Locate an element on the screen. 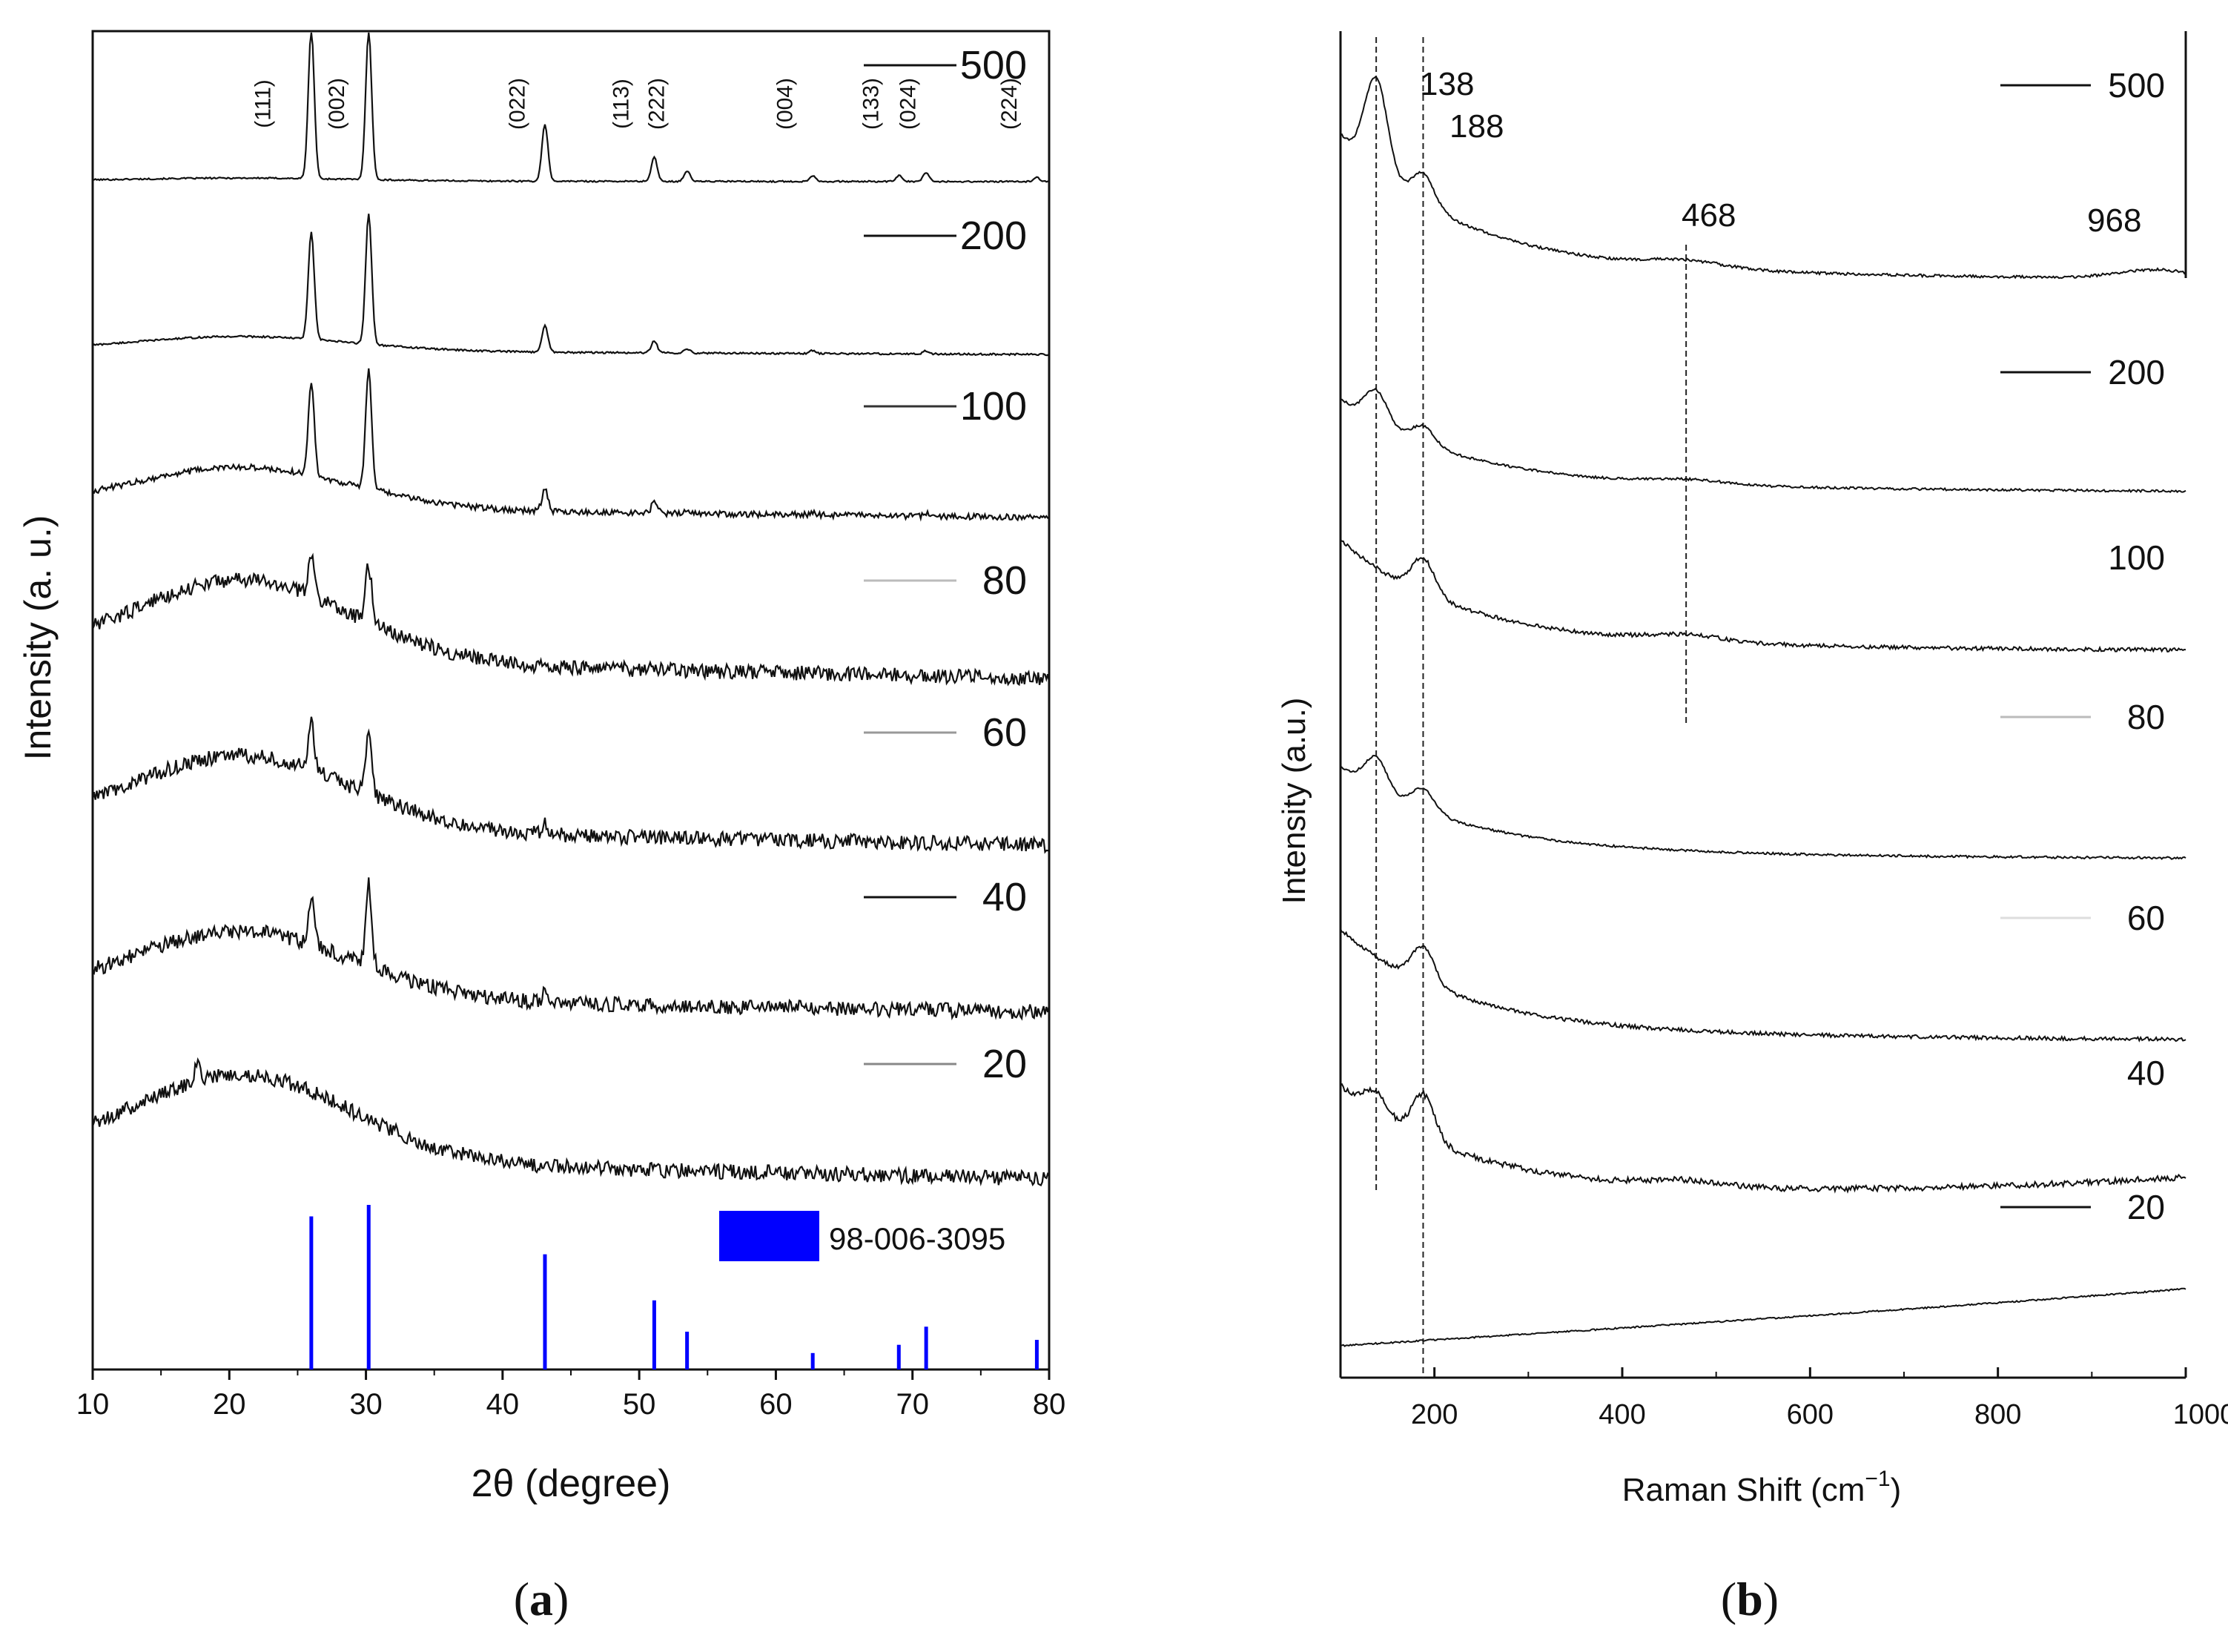  hkl-label: (024) is located at coordinates (908, 104).